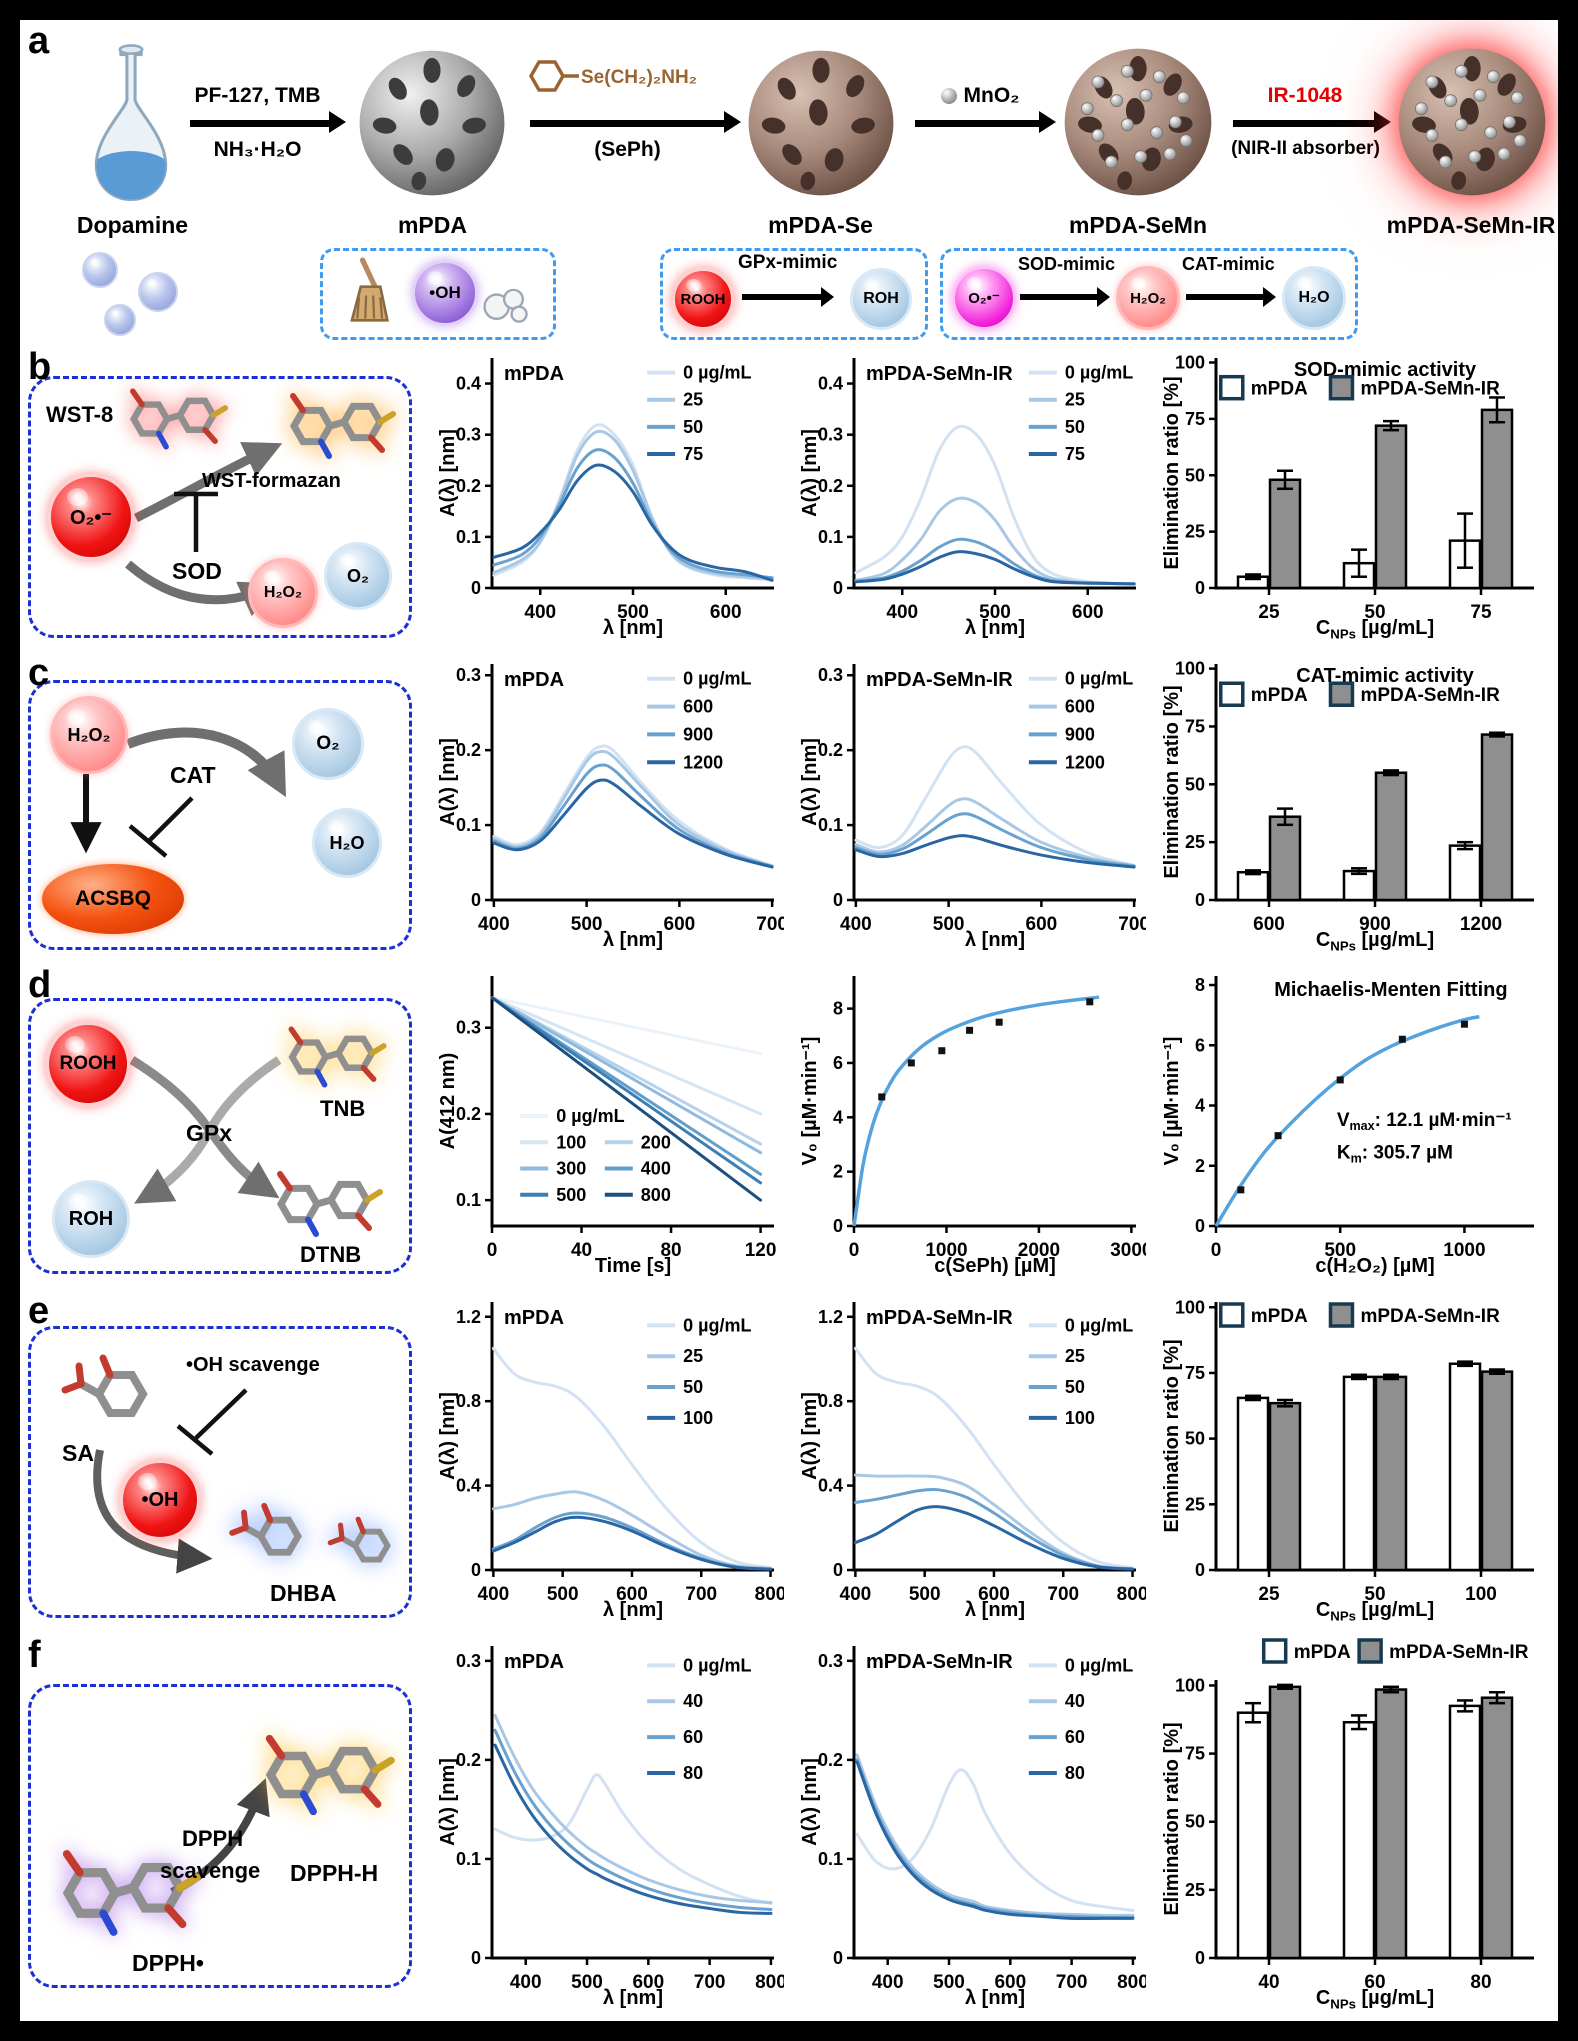 The image size is (1578, 2041). Describe the element at coordinates (448, 473) in the screenshot. I see `svg-text: A(λ) [nm]` at that location.